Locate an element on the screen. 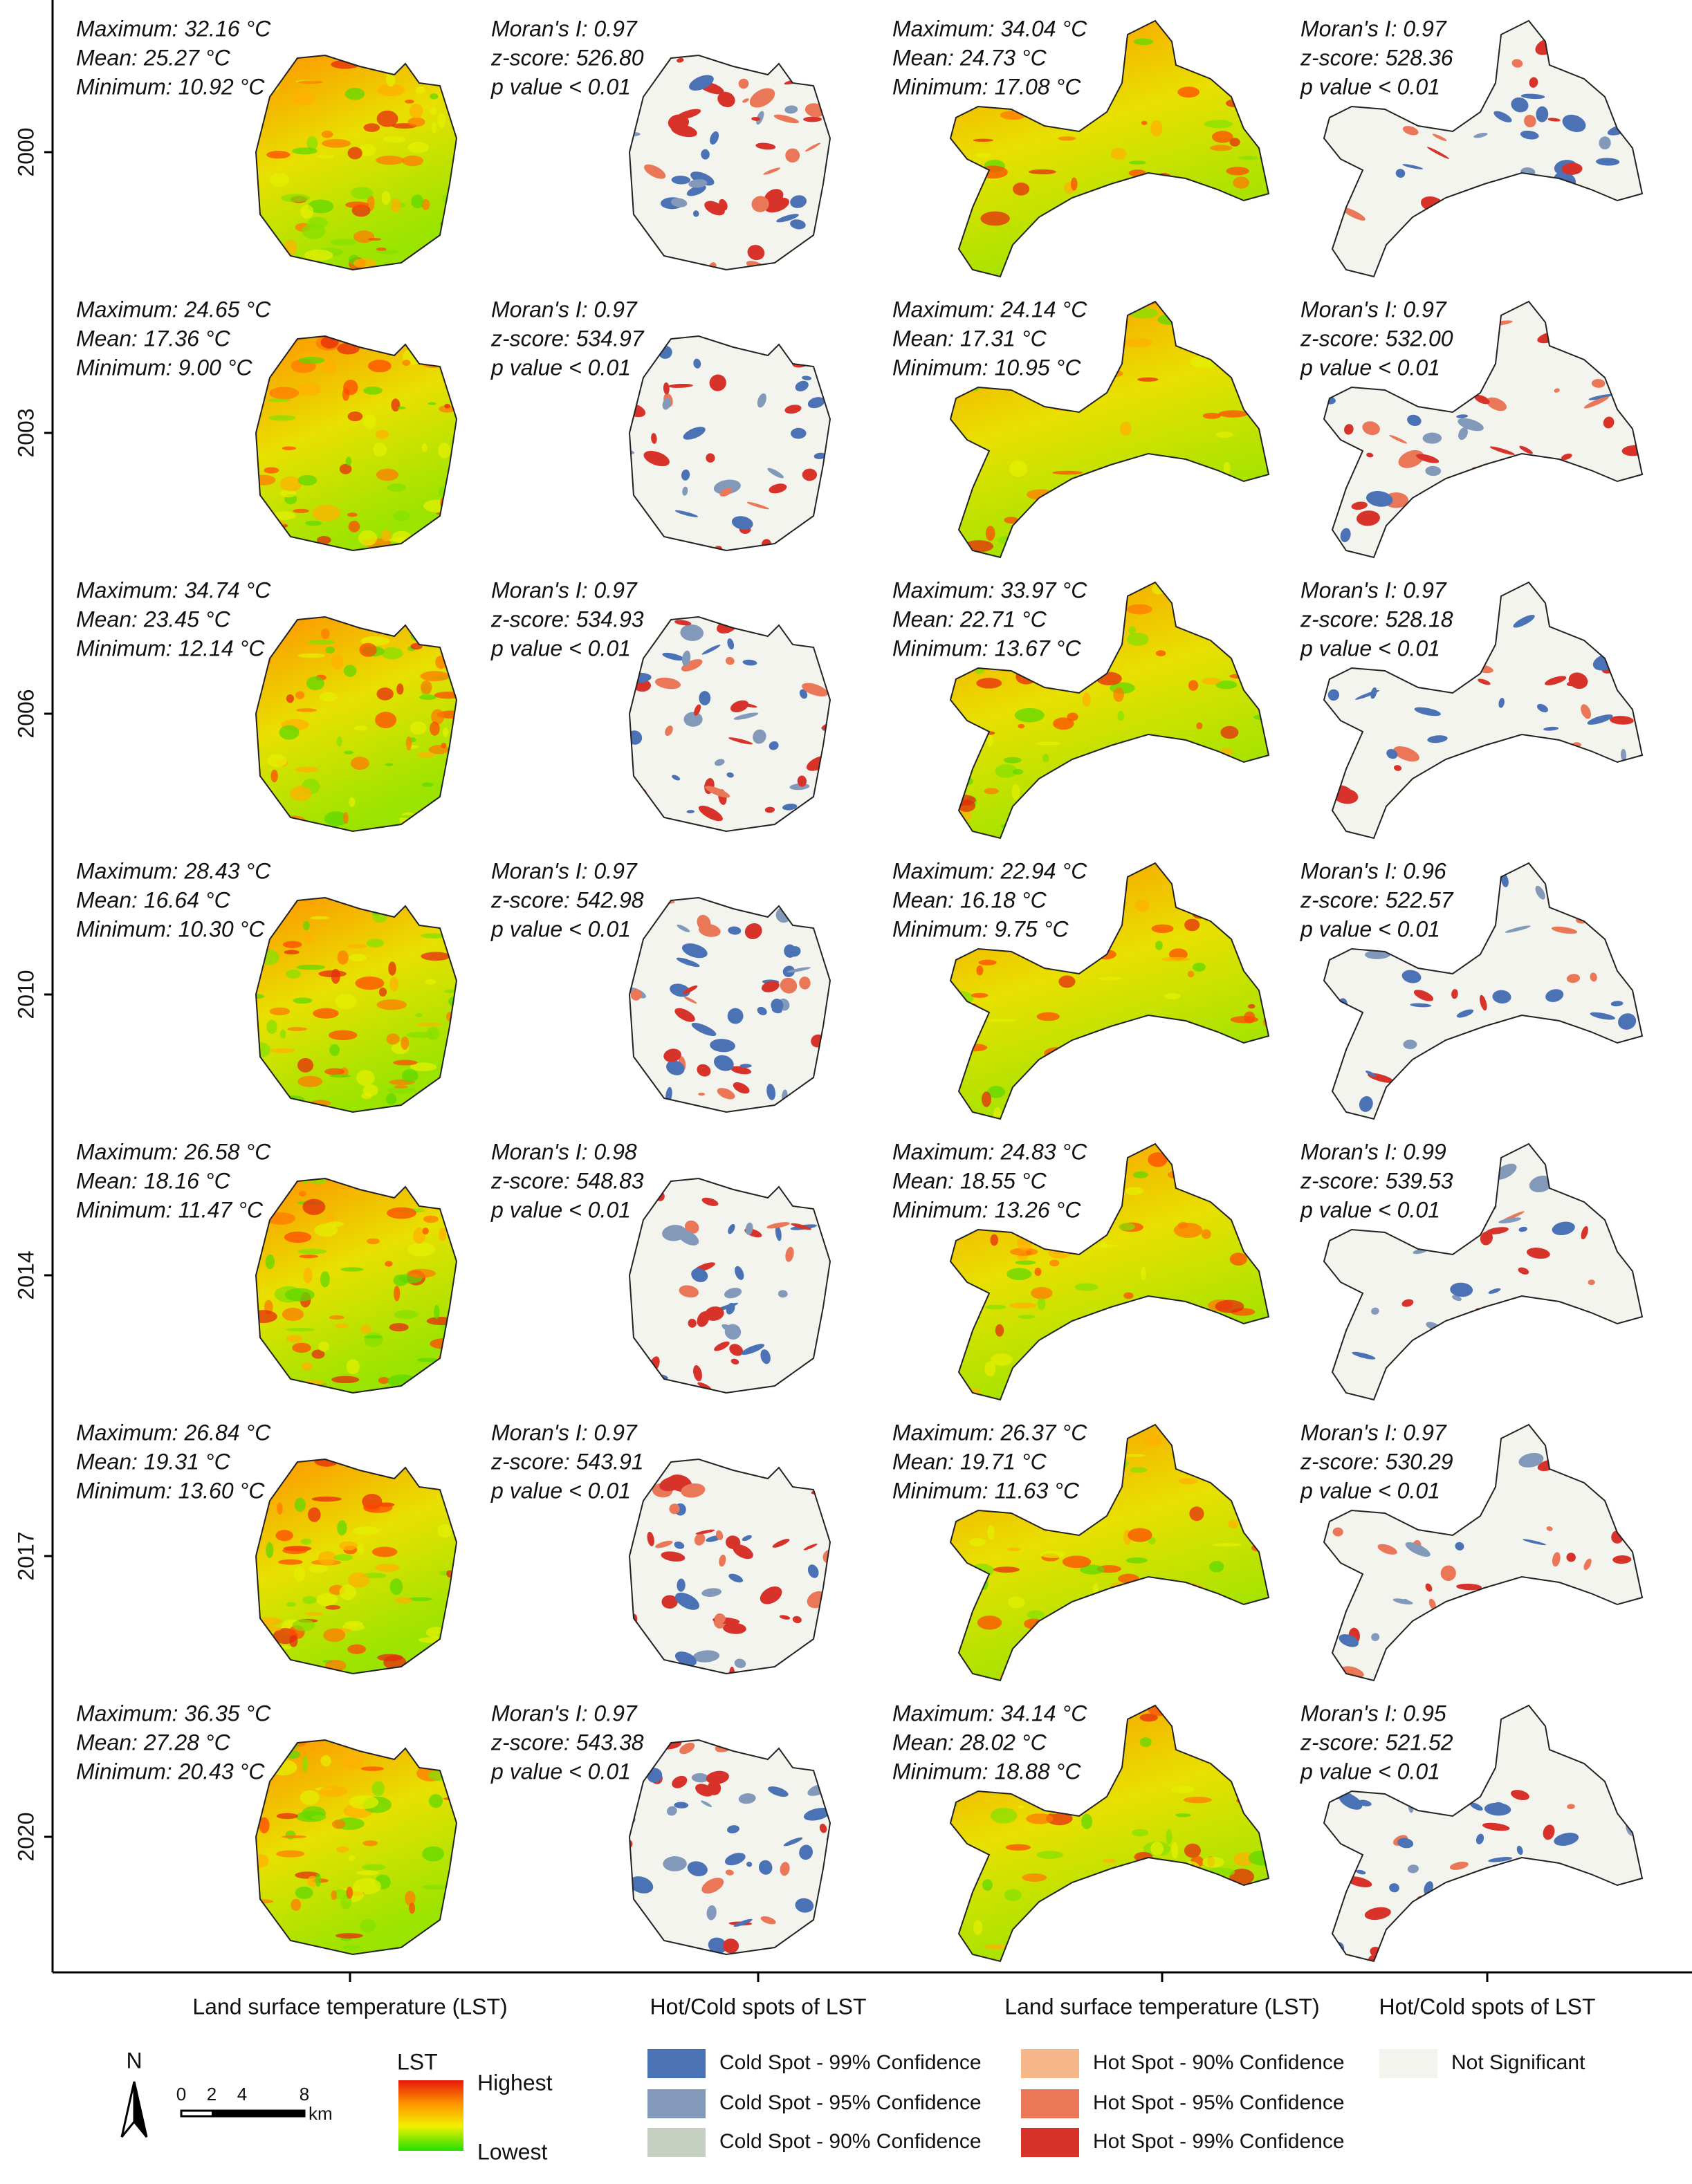 This screenshot has height=2184, width=1692. legend-label: Hot Spot - 95% Confidence is located at coordinates (1219, 2102).